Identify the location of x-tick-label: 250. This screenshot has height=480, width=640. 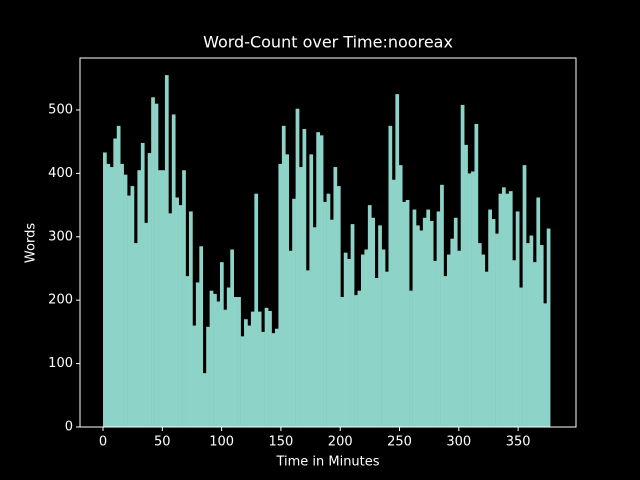
(399, 442).